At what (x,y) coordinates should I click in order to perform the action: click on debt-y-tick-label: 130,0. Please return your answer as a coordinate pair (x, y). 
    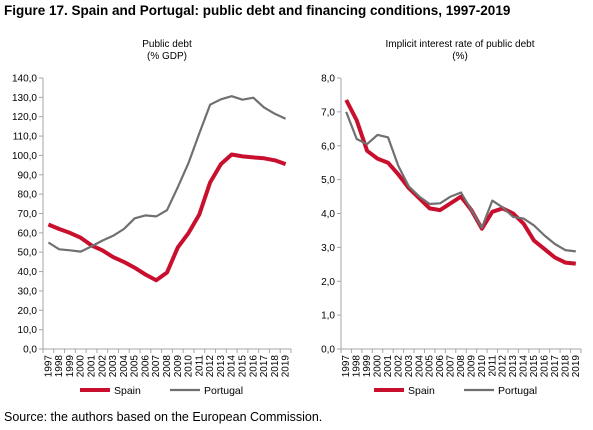
    Looking at the image, I should click on (24, 98).